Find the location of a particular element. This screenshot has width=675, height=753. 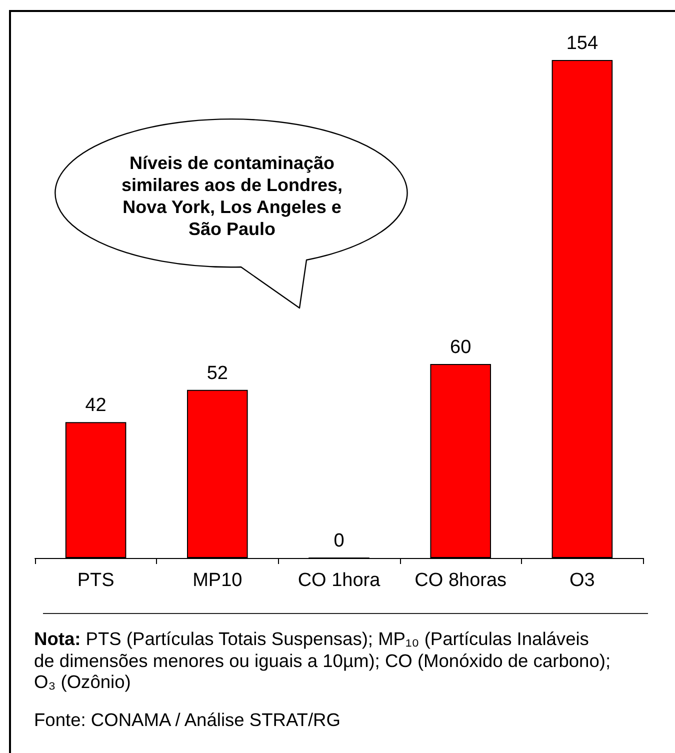

x-tick-label: PTS is located at coordinates (95, 580).